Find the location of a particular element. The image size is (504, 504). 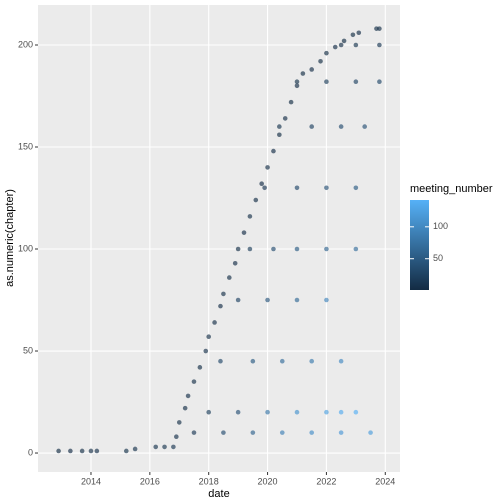

y-tick-label: 0 is located at coordinates (30, 452).